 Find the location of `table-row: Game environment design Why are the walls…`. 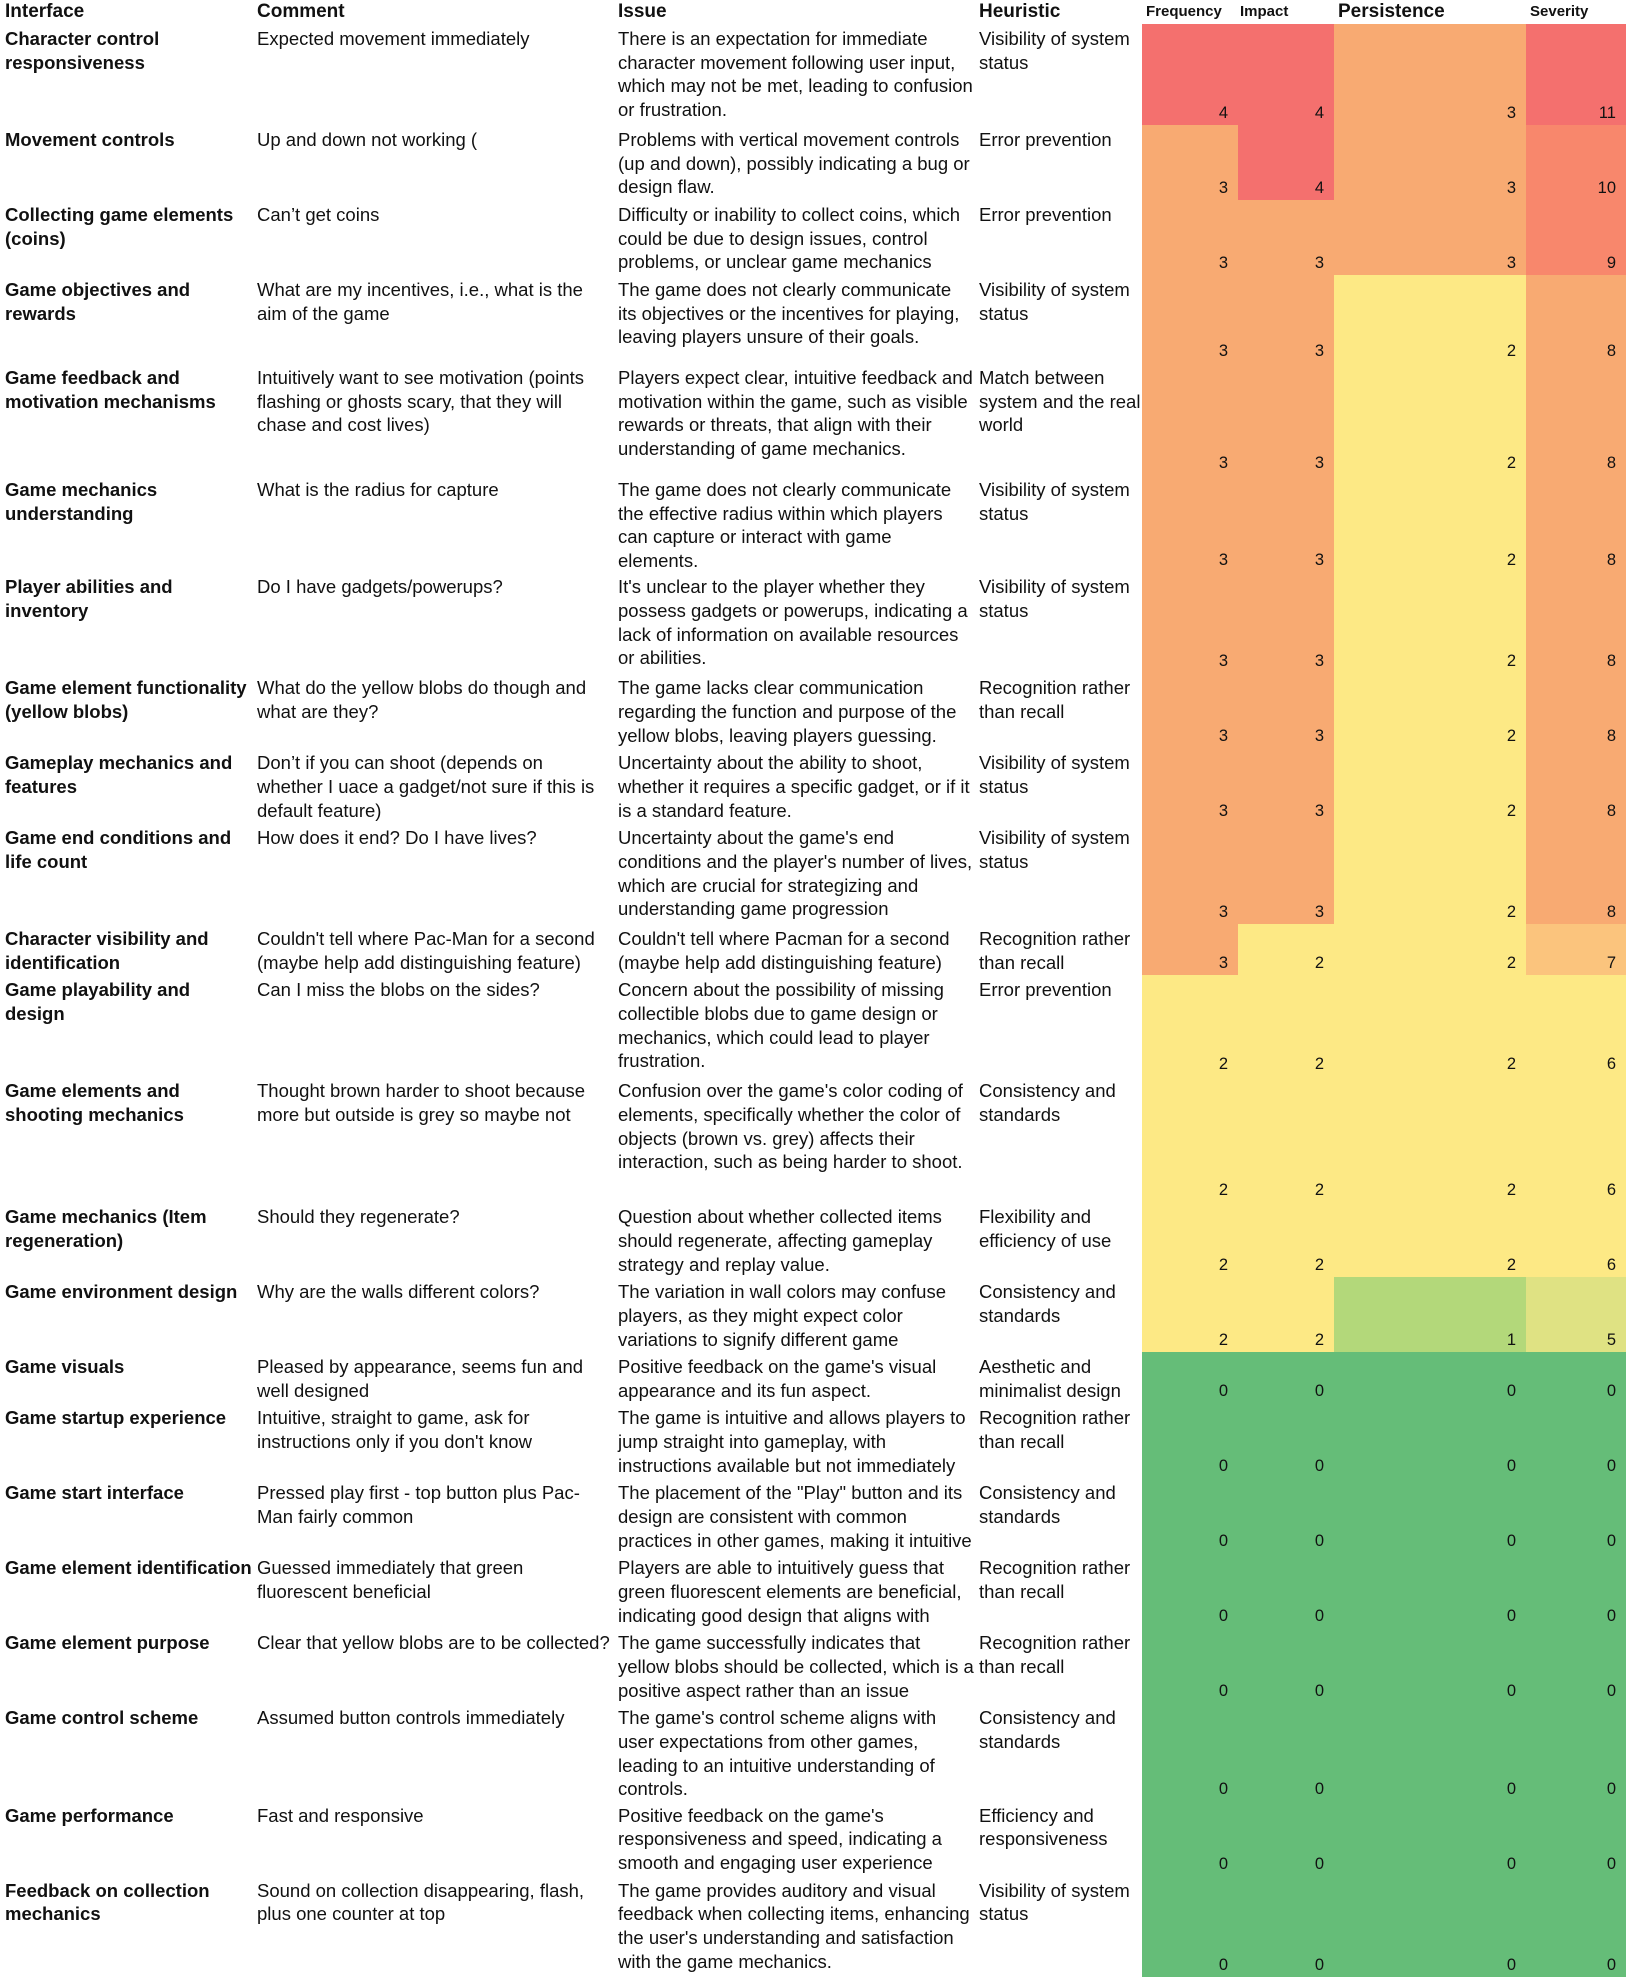

table-row: Game environment design Why are the walls… is located at coordinates (813, 1315).